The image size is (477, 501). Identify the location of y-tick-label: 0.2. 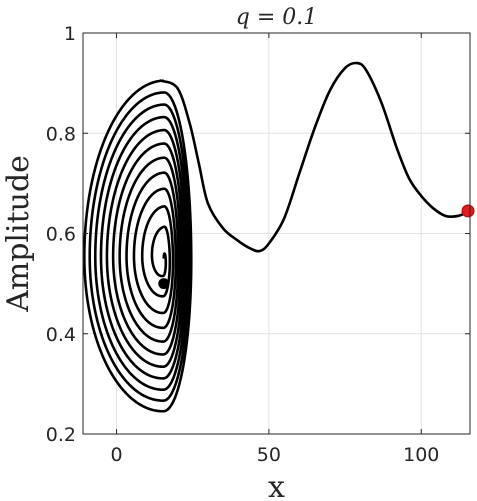
(61, 435).